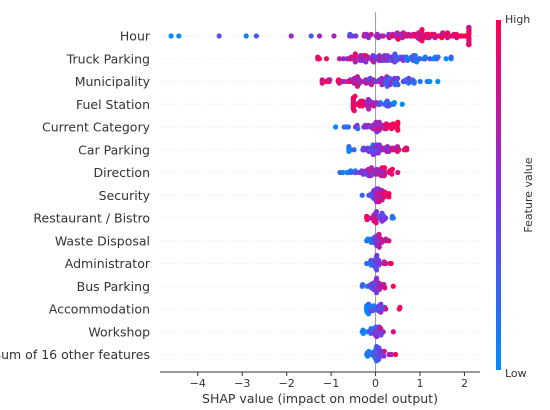  Describe the element at coordinates (198, 383) in the screenshot. I see `x-tick-label: −4` at that location.